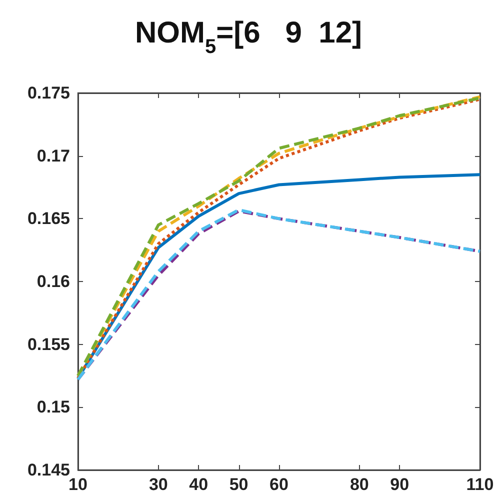 This screenshot has height=502, width=497. I want to click on y-tick-label: 0.175, so click(48, 93).